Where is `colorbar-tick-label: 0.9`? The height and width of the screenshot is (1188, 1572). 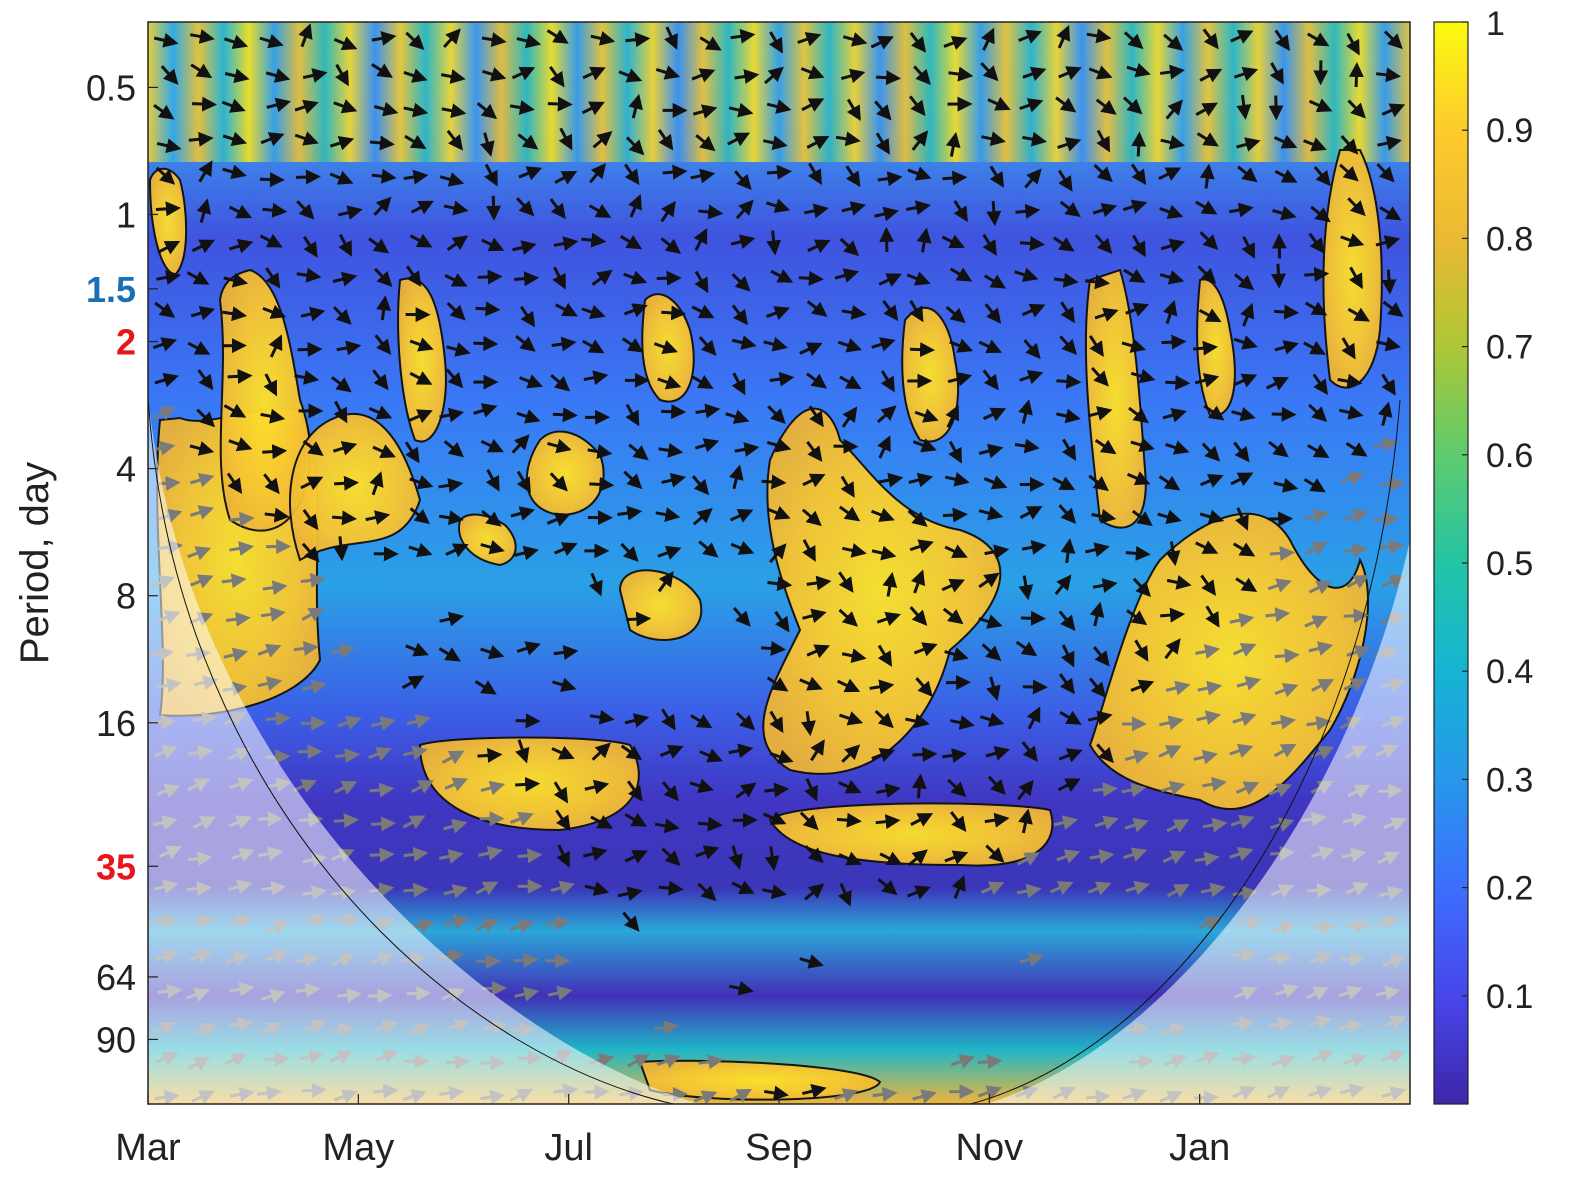 colorbar-tick-label: 0.9 is located at coordinates (1509, 131).